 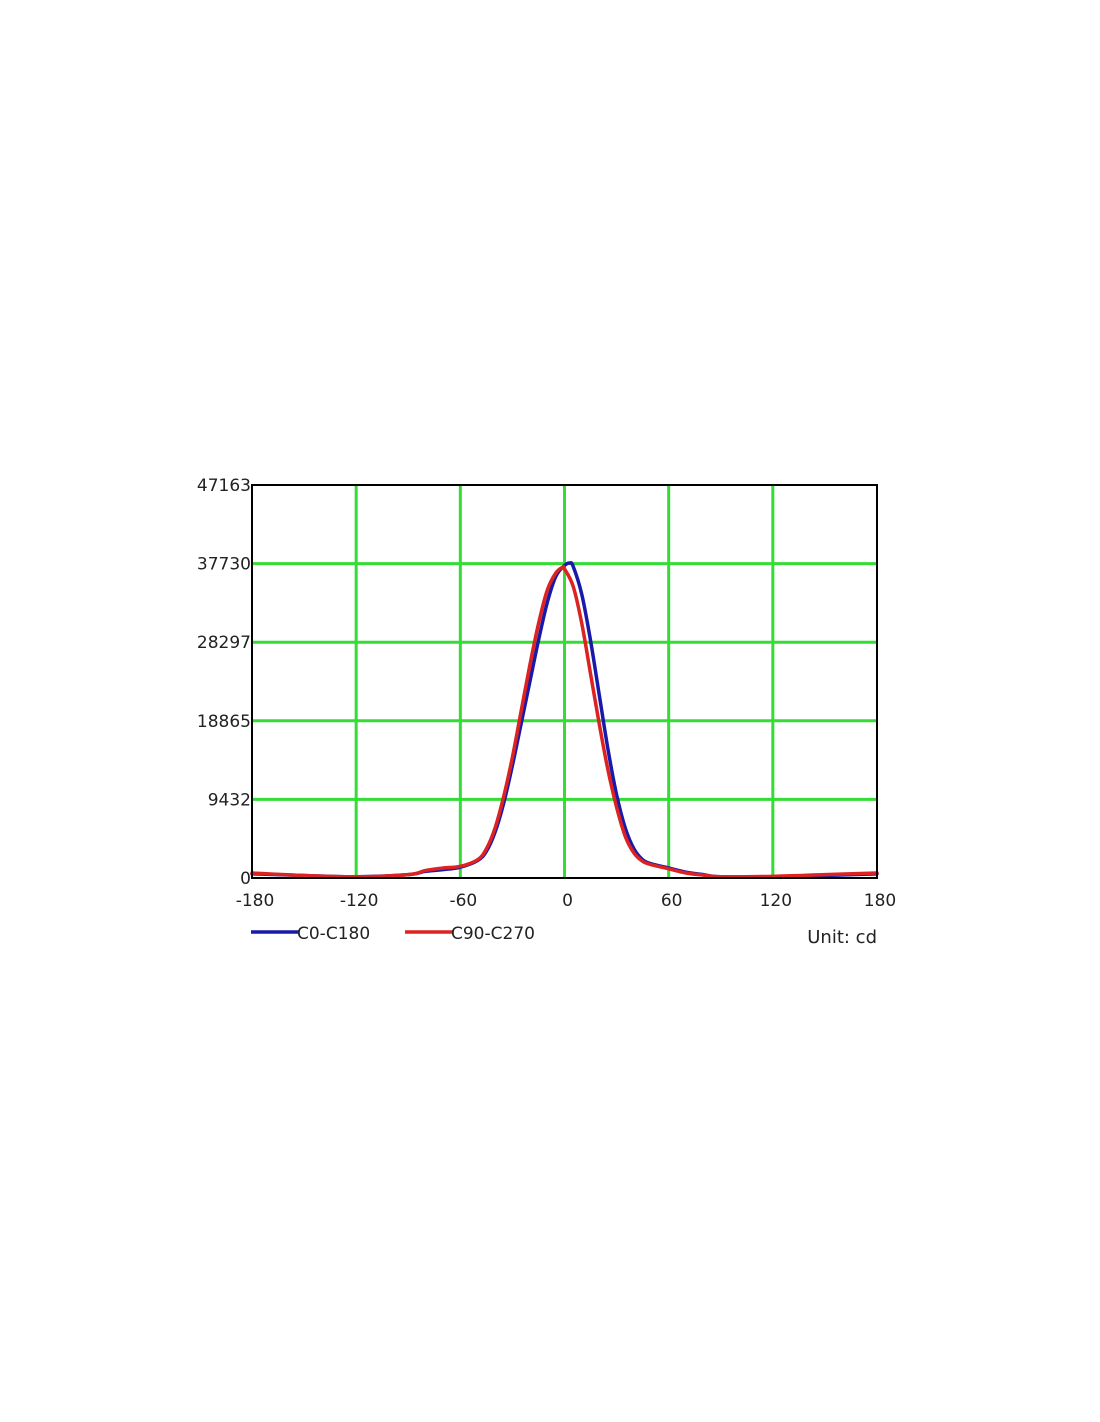 I want to click on series-lines, so click(x=564, y=719).